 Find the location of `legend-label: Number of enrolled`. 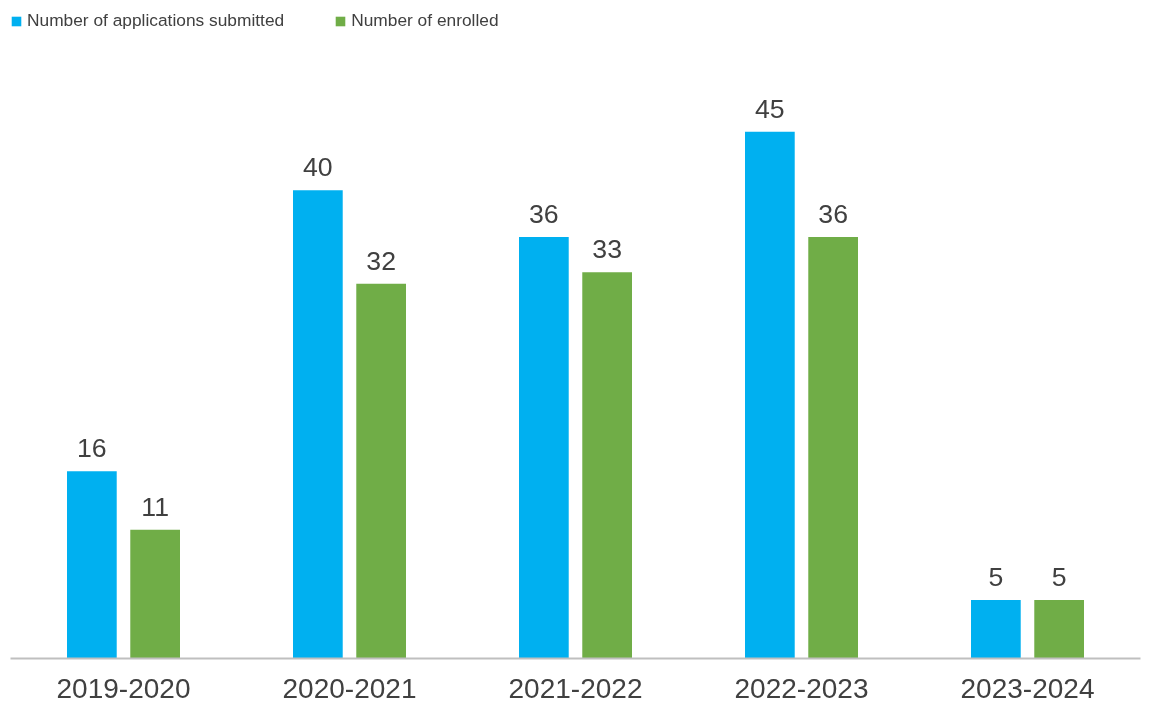

legend-label: Number of enrolled is located at coordinates (425, 20).